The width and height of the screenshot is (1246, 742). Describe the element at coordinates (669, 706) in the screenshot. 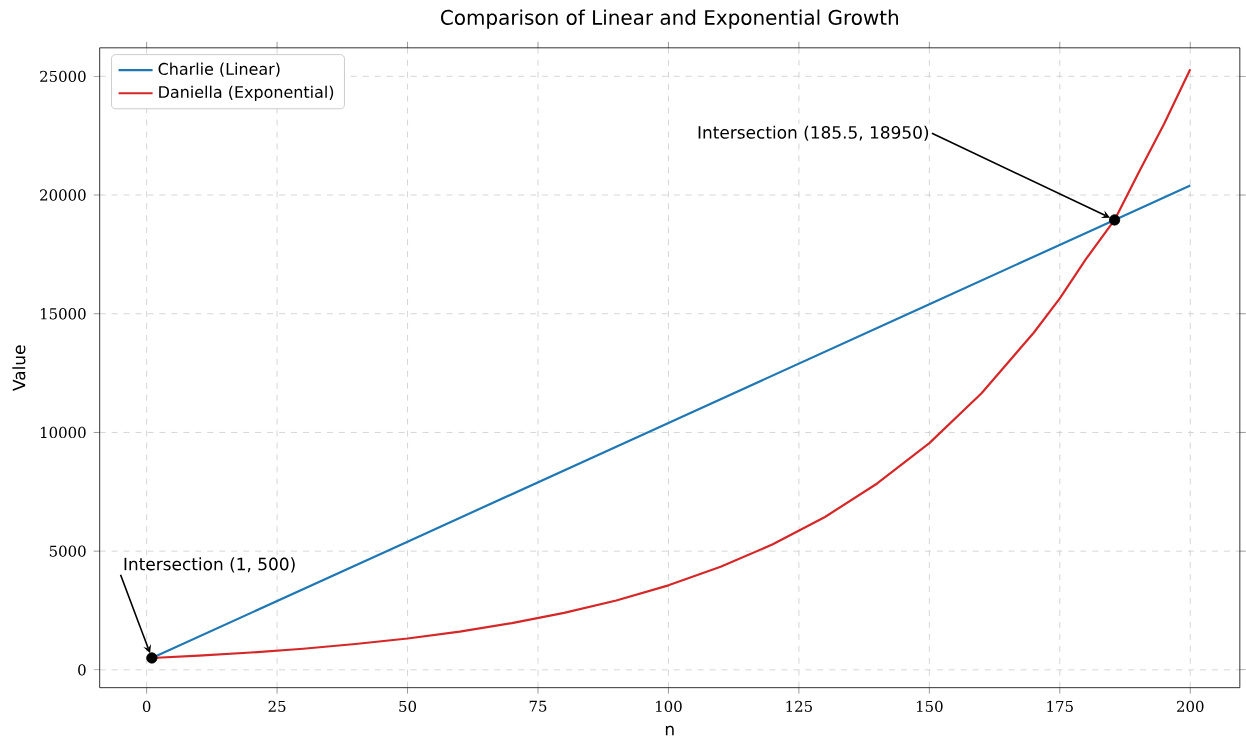

I see `x-tick-label: 100` at that location.